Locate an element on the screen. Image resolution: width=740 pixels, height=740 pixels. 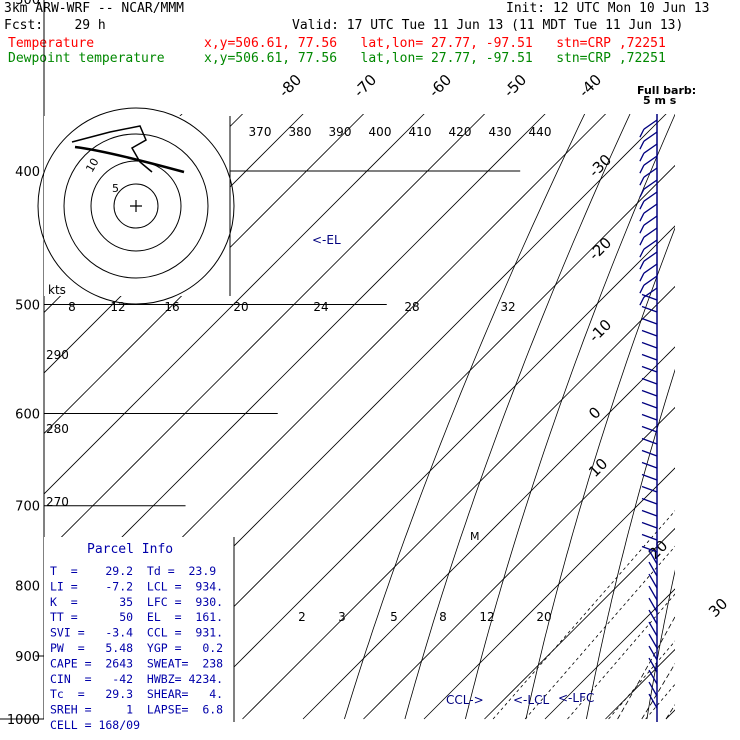
parcel-info-row: T = 29.2 Td = 23.9 is located at coordinates (133, 571).